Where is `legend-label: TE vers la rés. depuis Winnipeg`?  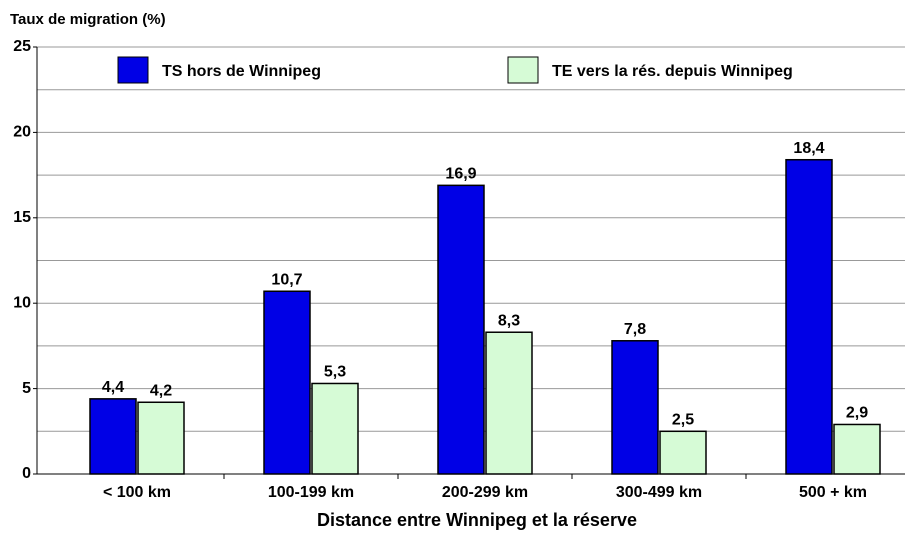 legend-label: TE vers la rés. depuis Winnipeg is located at coordinates (672, 71).